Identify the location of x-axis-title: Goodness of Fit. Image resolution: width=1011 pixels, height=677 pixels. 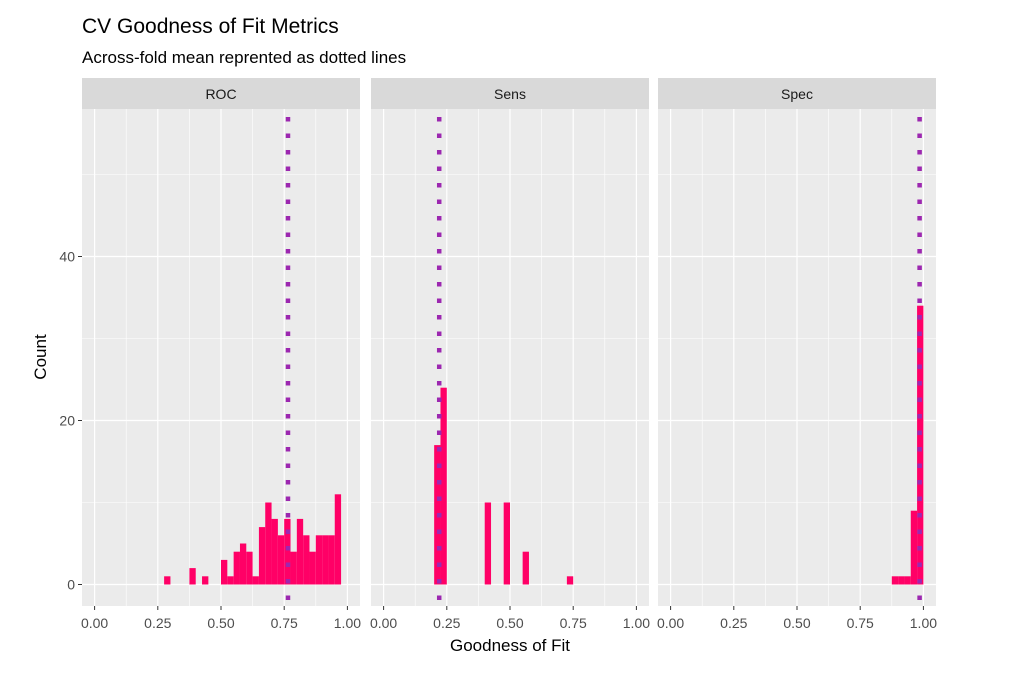
(510, 645).